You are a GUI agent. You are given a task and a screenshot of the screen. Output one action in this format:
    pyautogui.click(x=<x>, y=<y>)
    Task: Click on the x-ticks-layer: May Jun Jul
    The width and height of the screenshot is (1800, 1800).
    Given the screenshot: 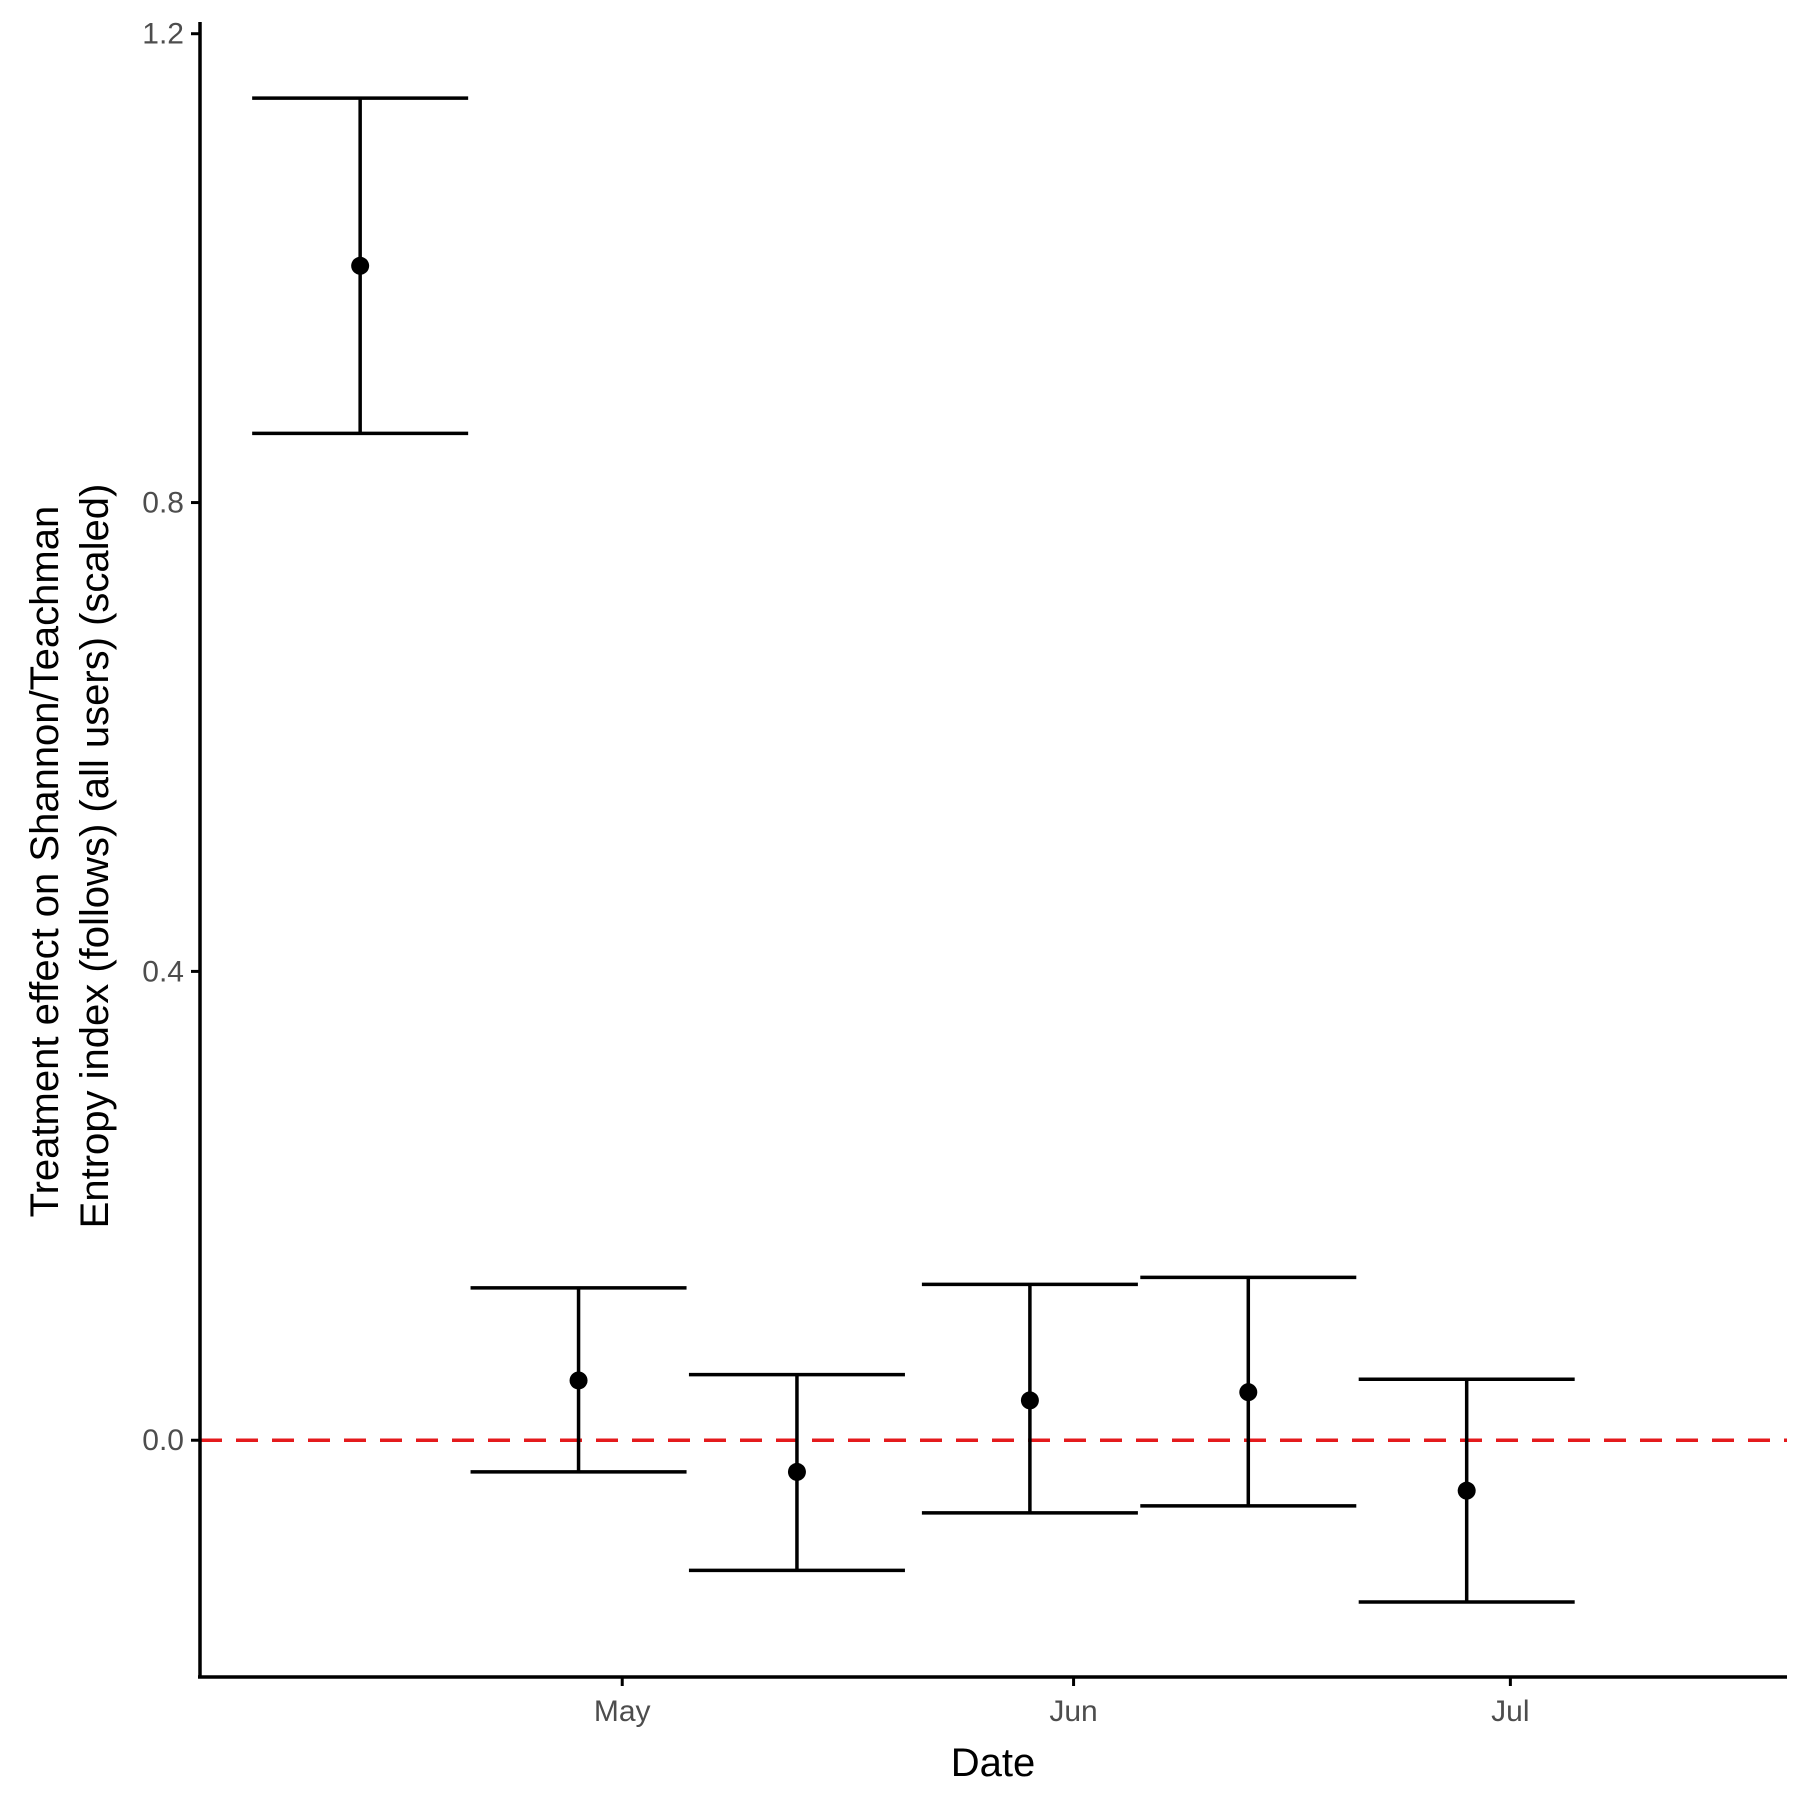 What is the action you would take?
    pyautogui.click(x=1062, y=1702)
    